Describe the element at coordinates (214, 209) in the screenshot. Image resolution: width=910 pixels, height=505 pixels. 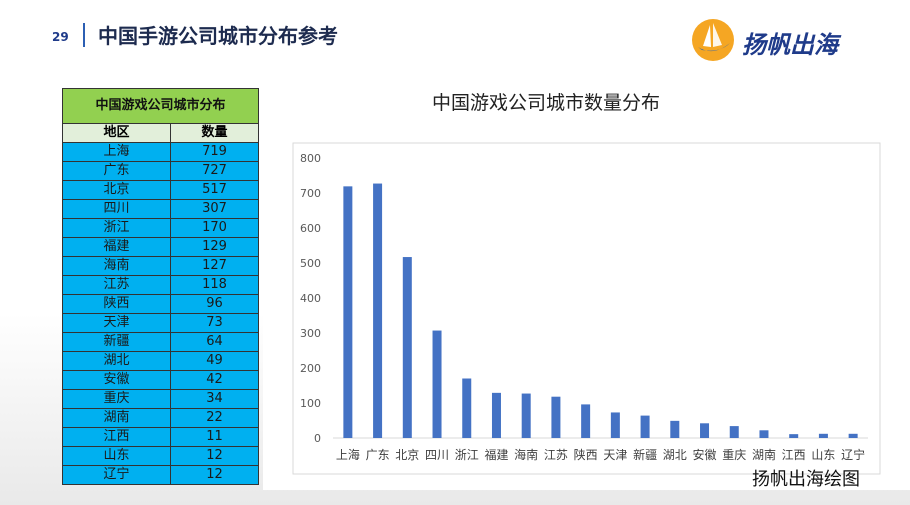
I see `table-cell-count: 307` at that location.